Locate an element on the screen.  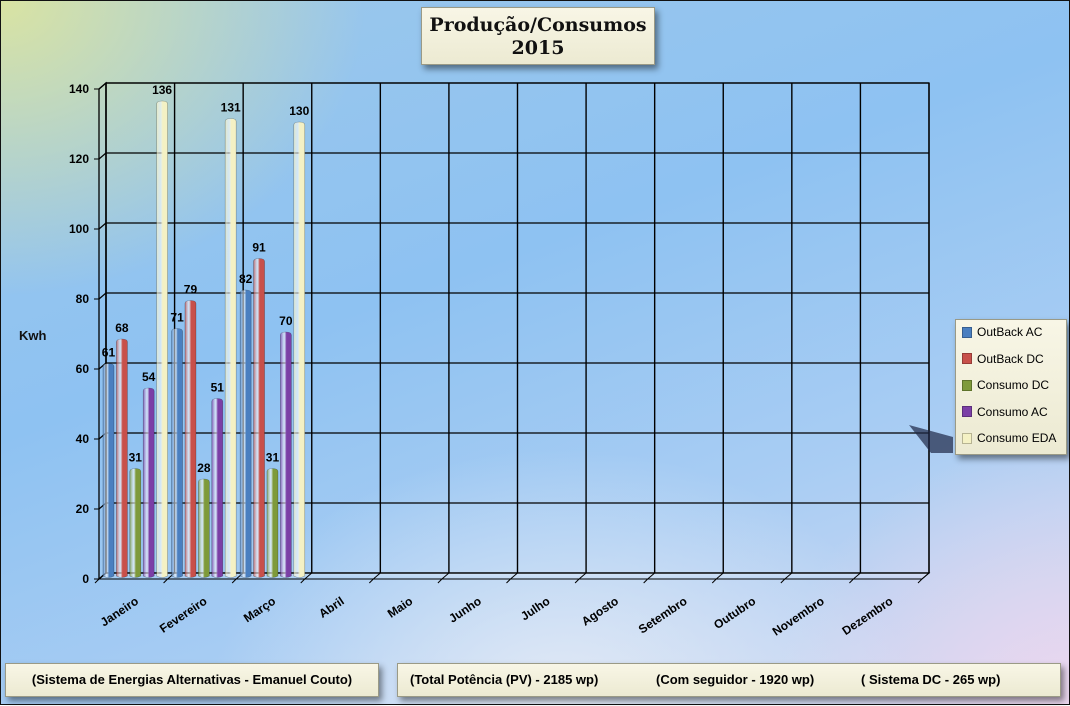
y-tick-label: 120 is located at coordinates (79, 159).